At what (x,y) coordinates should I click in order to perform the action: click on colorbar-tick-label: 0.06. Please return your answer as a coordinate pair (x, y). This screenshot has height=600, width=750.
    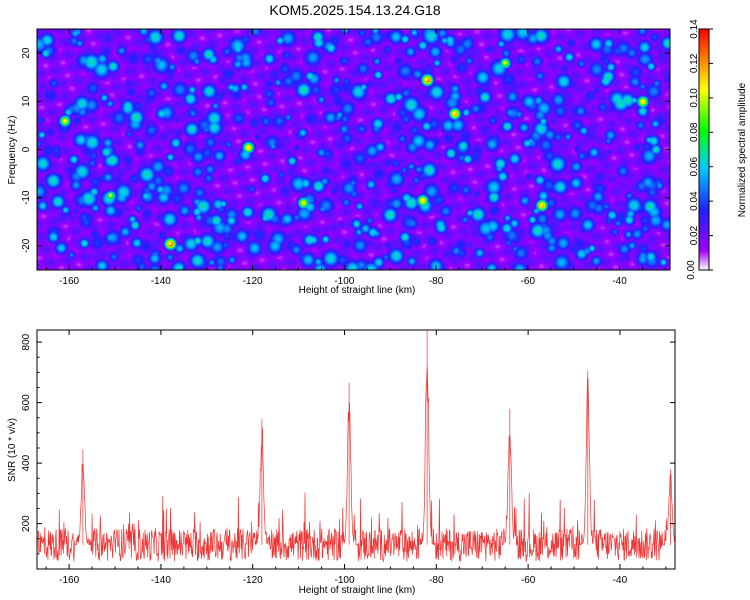
    Looking at the image, I should click on (694, 167).